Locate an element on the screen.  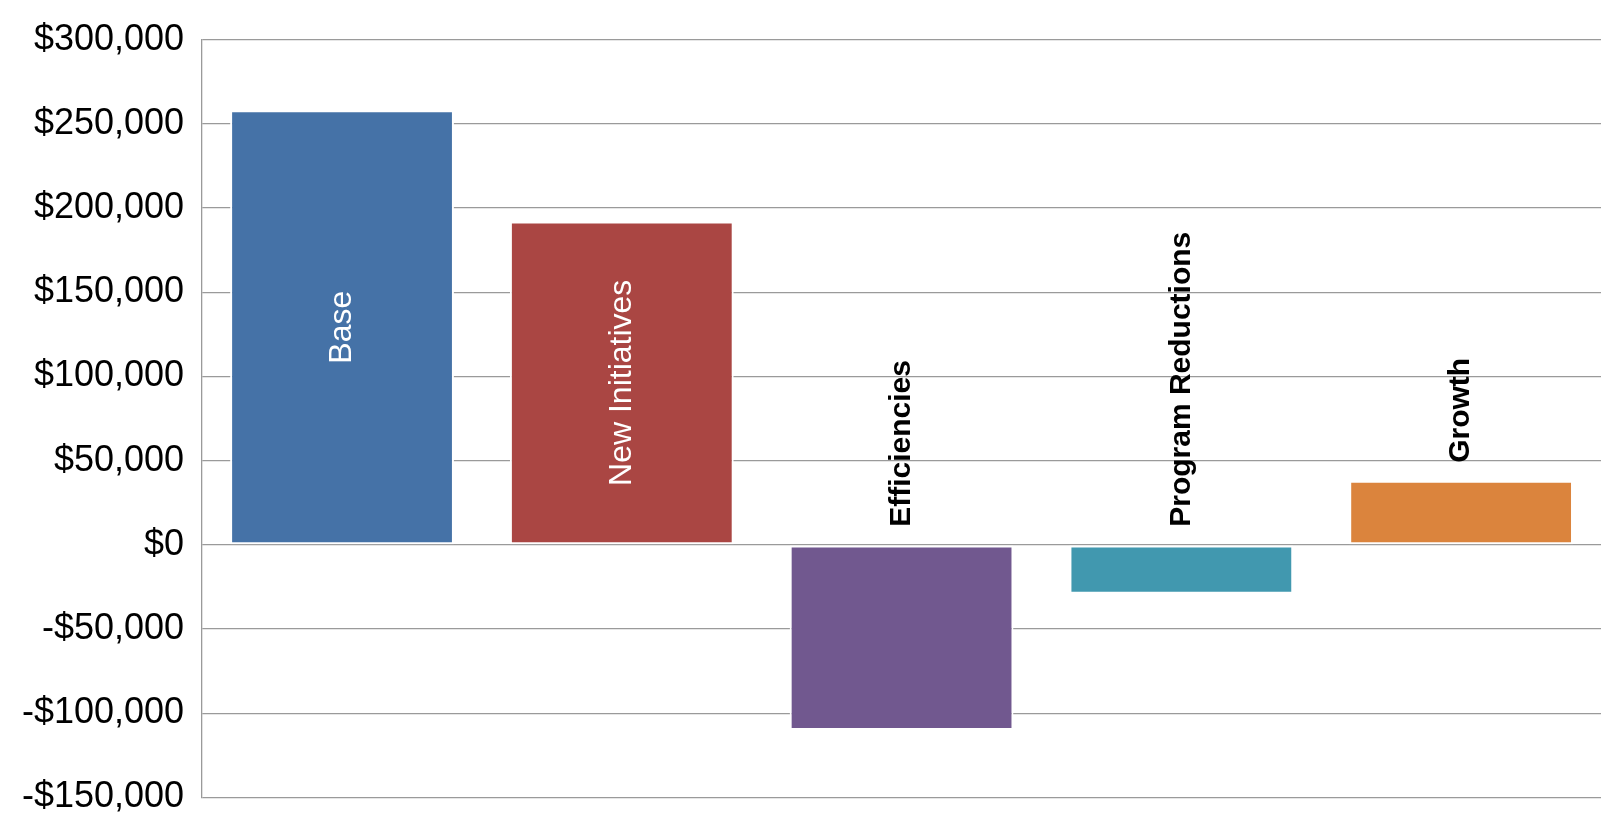
y-tick-label: $150,000 is located at coordinates (109, 290).